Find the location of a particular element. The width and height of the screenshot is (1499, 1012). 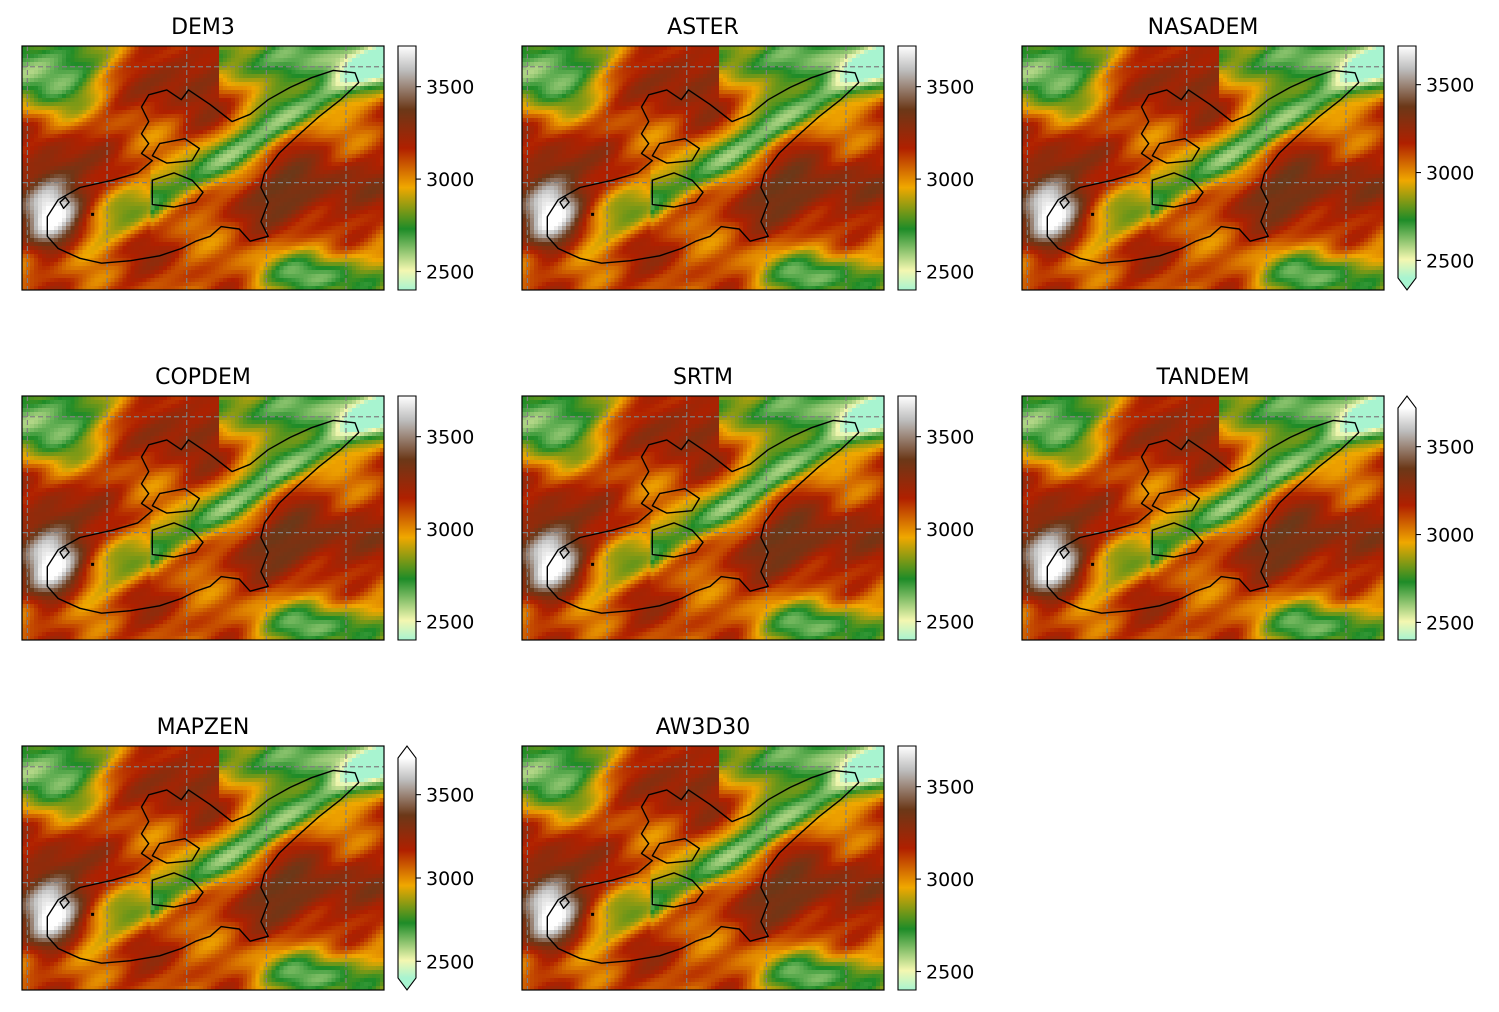

panel-title: NASADEM is located at coordinates (1203, 27).